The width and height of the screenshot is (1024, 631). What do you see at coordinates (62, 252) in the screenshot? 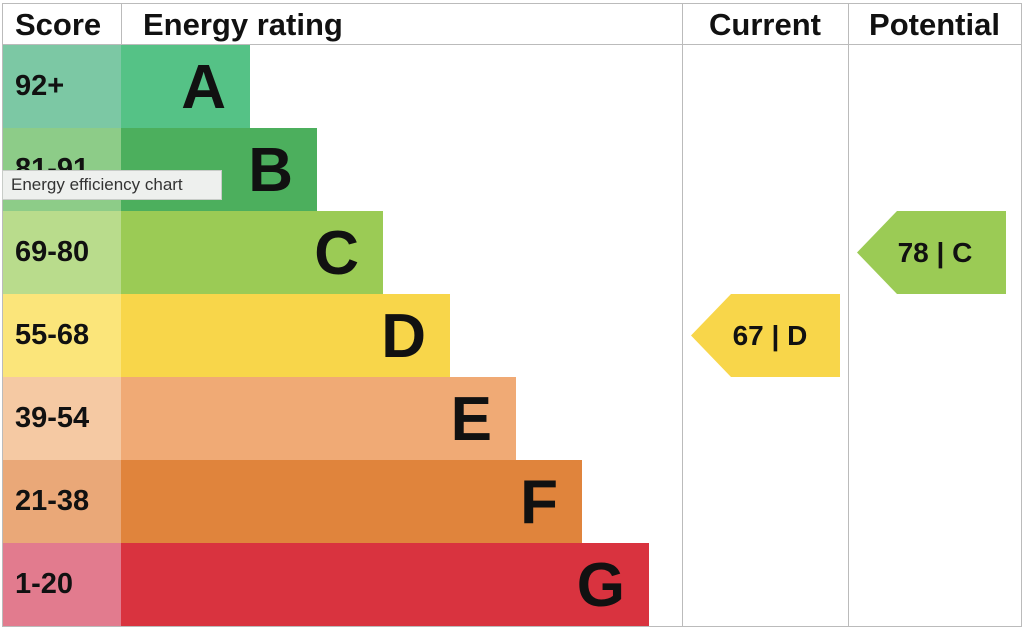
I see `band-score: 69-80` at bounding box center [62, 252].